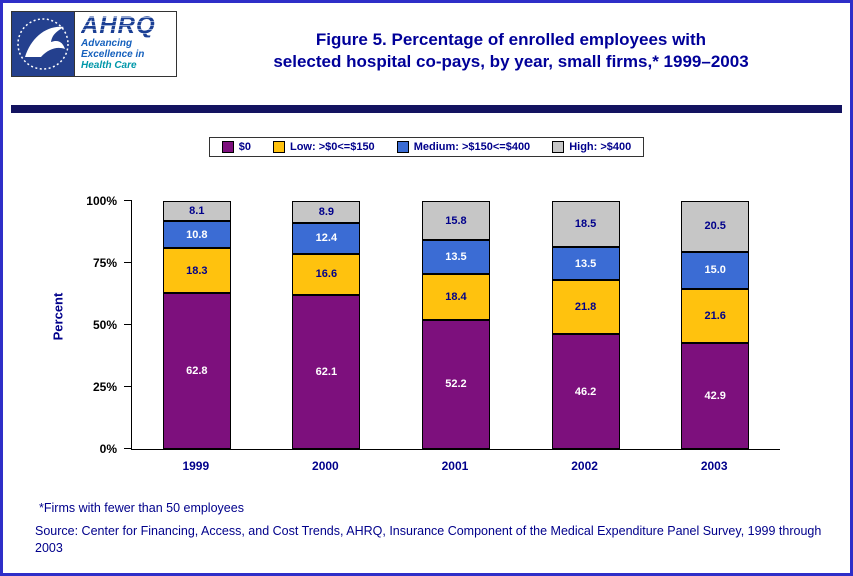  What do you see at coordinates (244, 147) in the screenshot?
I see `legend-label-zero: $0` at bounding box center [244, 147].